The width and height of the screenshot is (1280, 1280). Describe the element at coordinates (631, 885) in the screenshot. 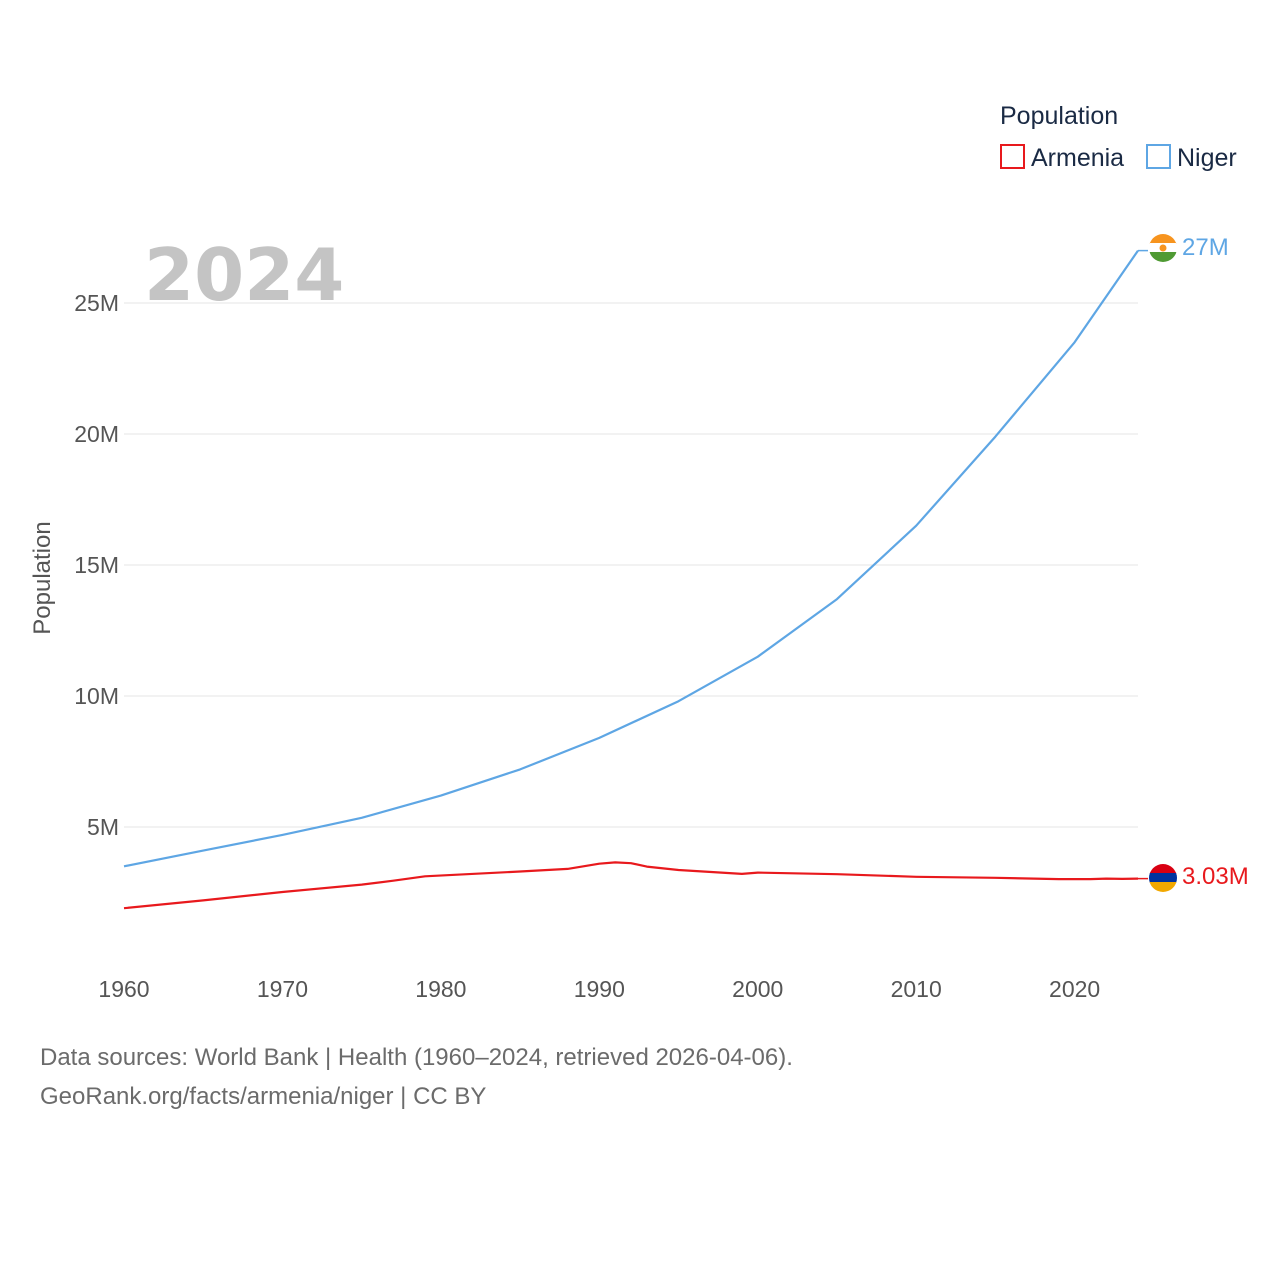

I see `series-line-armenia` at that location.